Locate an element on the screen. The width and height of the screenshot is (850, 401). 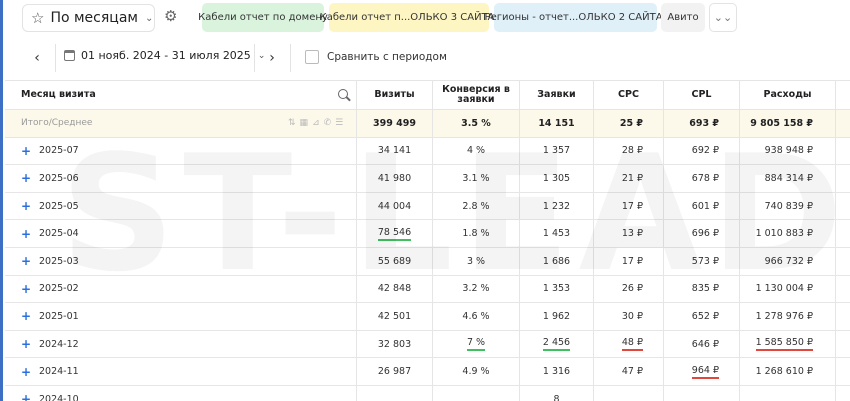
column-header-month: Месяц визита is located at coordinates (181, 95).